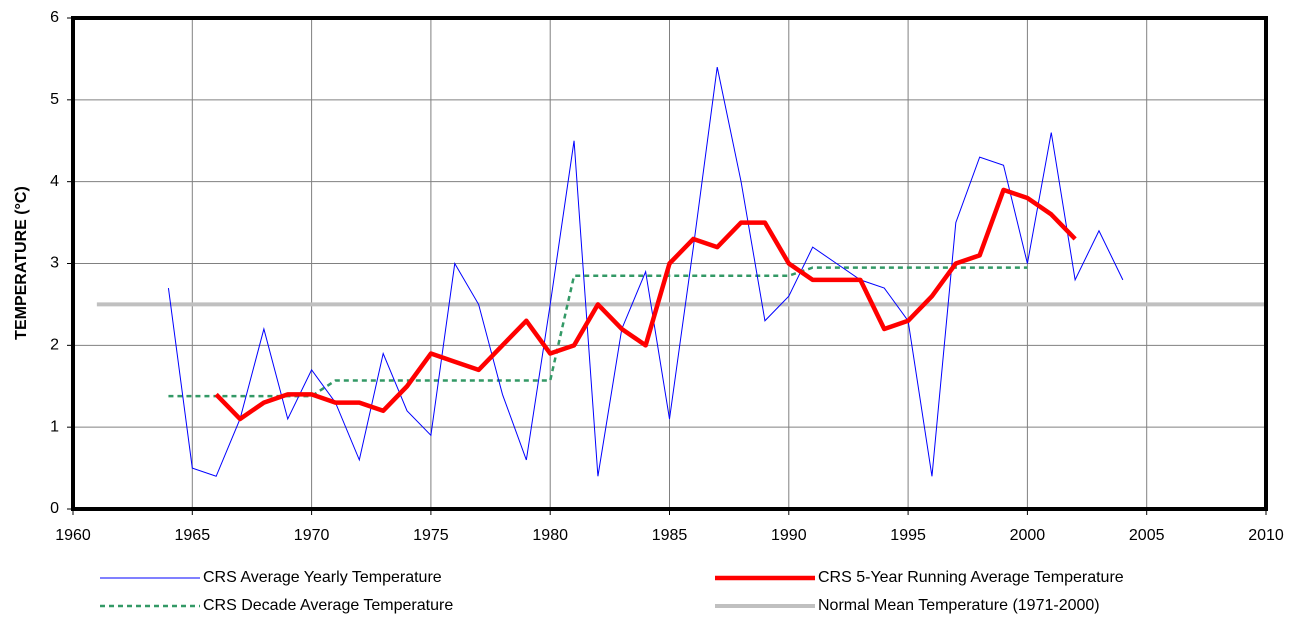 Image resolution: width=1296 pixels, height=622 pixels. What do you see at coordinates (21, 263) in the screenshot?
I see `y-axis-label: TEMPERATURE (°C)` at bounding box center [21, 263].